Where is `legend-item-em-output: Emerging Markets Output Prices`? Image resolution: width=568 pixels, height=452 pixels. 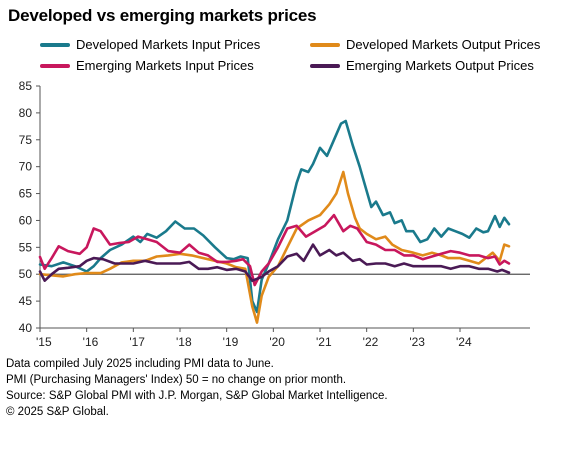 legend-item-em-output: Emerging Markets Output Prices is located at coordinates (422, 65).